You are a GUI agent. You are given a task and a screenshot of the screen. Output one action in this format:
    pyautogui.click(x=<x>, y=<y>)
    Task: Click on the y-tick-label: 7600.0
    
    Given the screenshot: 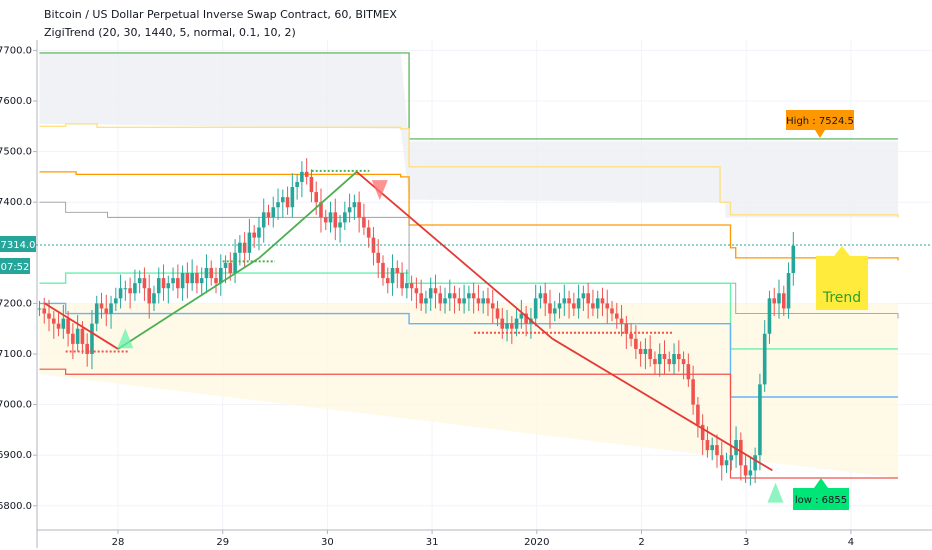 What is the action you would take?
    pyautogui.click(x=16, y=101)
    